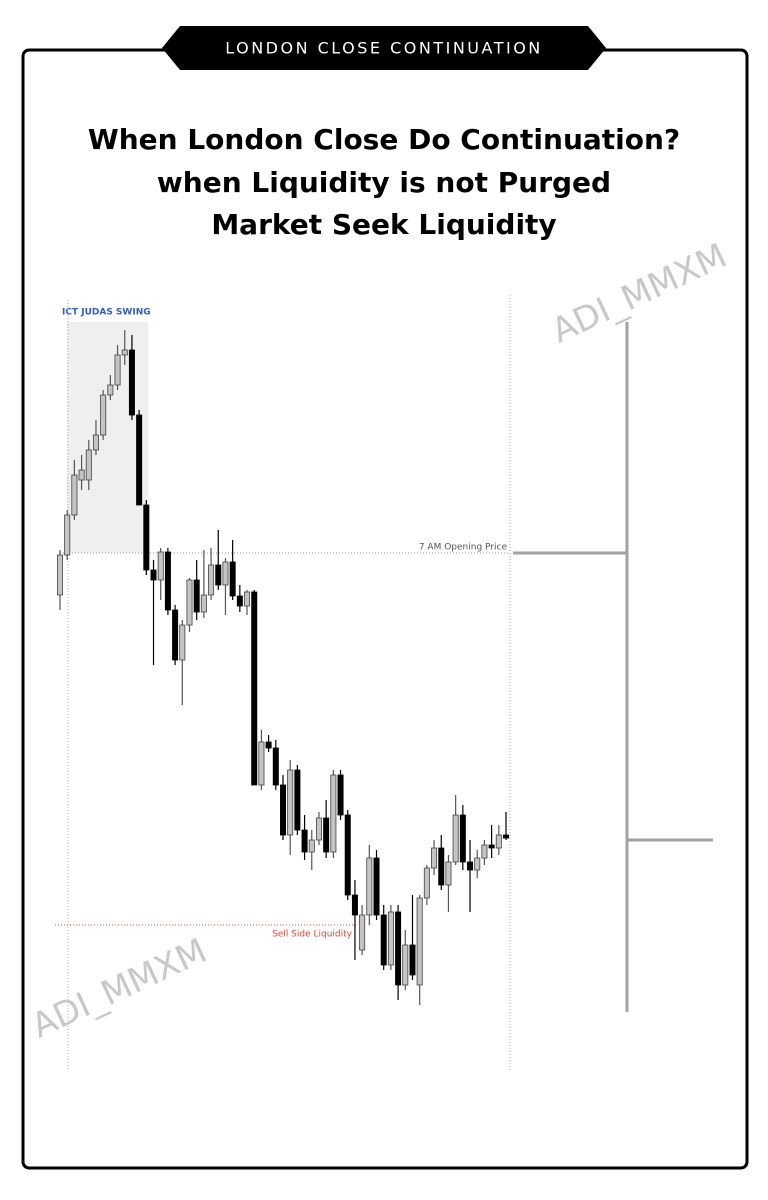  Describe the element at coordinates (384, 182) in the screenshot. I see `title-line: when Liquidity is not Purged` at that location.